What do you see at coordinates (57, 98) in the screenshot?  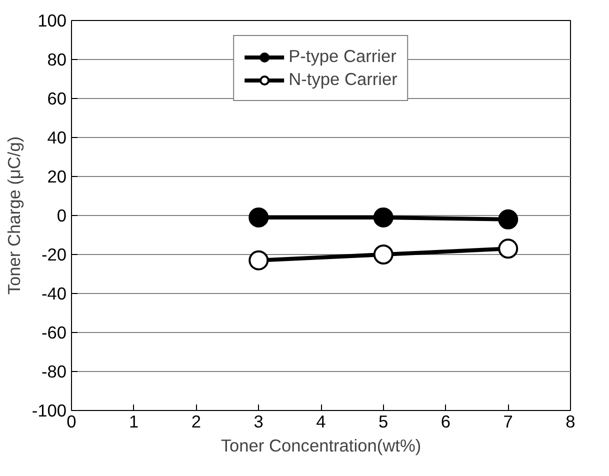 I see `y-tick-label: 60` at bounding box center [57, 98].